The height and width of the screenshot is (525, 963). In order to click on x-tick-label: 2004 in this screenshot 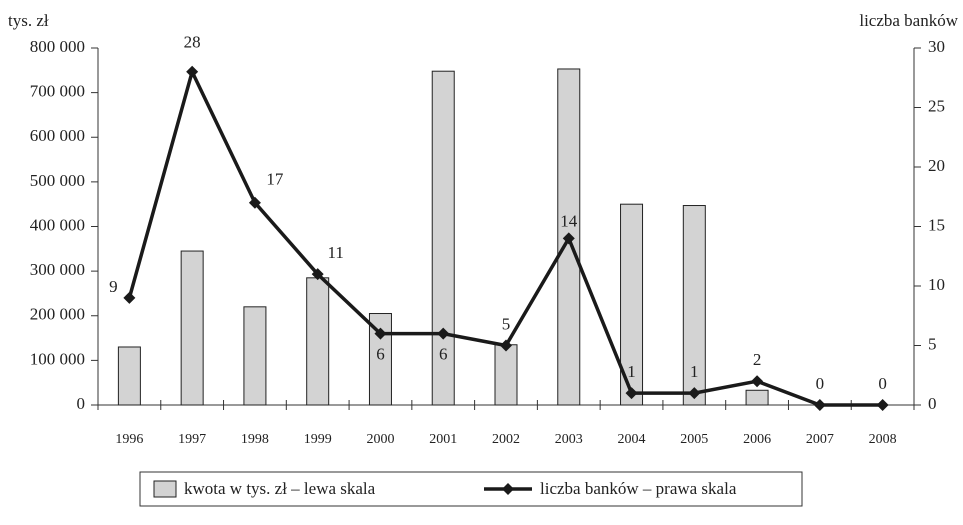, I will do `click(632, 439)`.